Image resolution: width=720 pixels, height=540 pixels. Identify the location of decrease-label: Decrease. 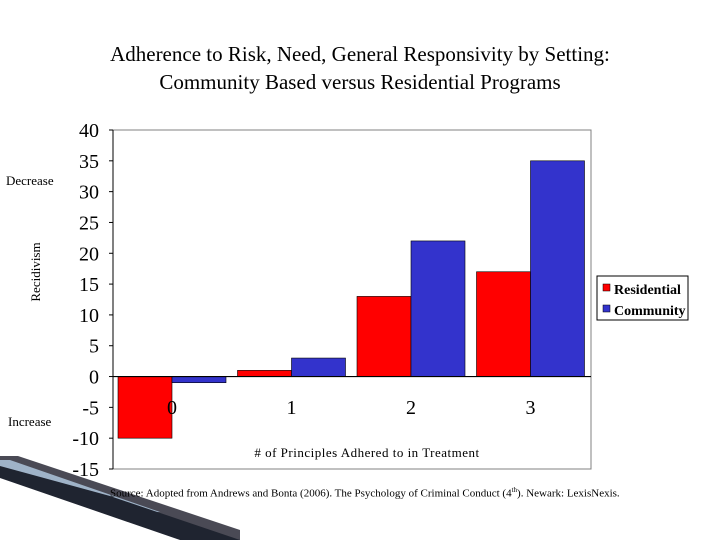
(30, 180).